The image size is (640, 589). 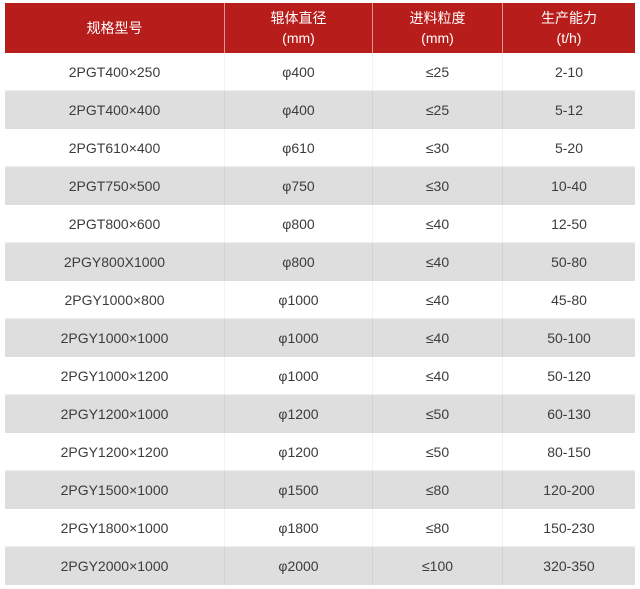 What do you see at coordinates (569, 18) in the screenshot?
I see `header-capacity-label: 生产能力` at bounding box center [569, 18].